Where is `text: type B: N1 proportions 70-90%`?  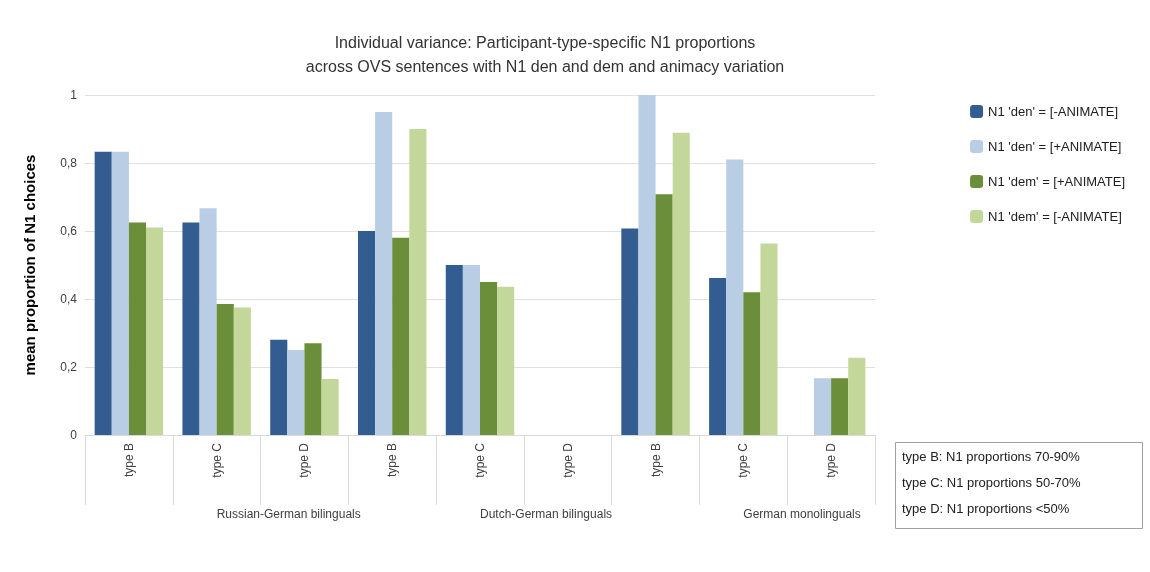
text: type B: N1 proportions 70-90% is located at coordinates (991, 456).